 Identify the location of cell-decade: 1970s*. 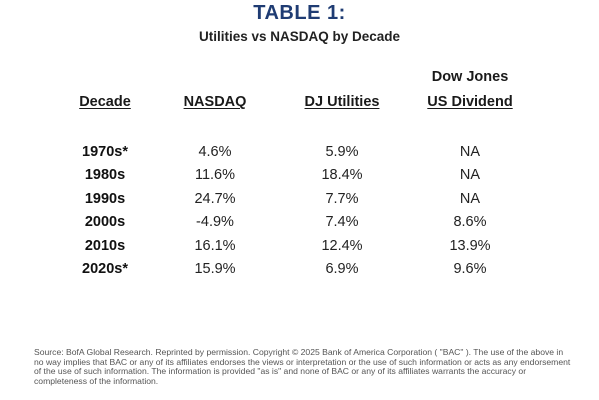
(105, 152).